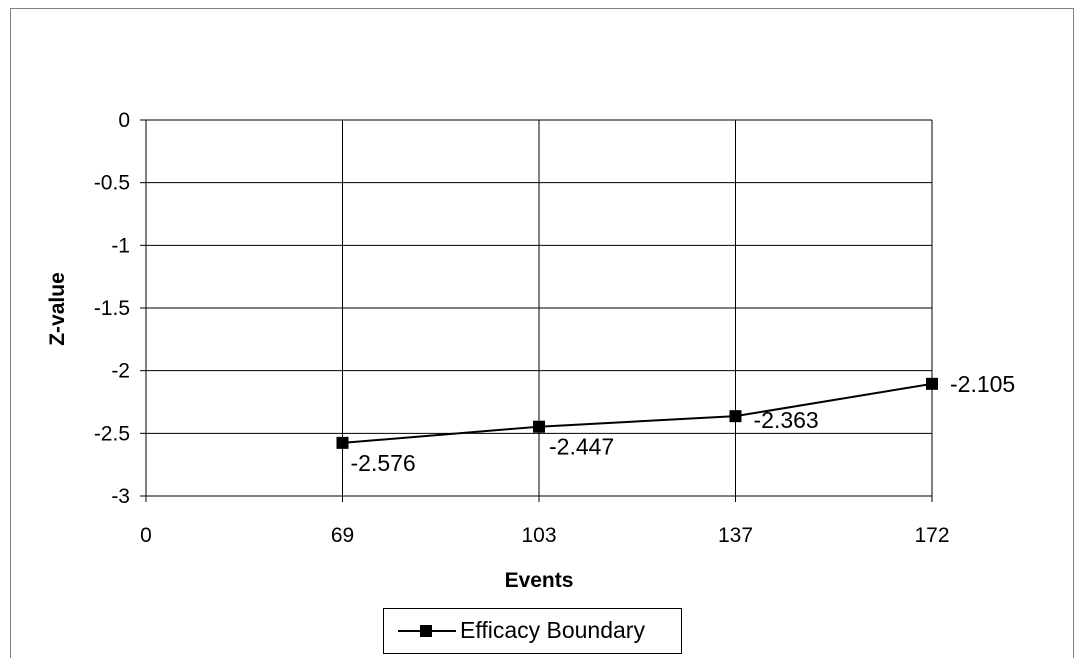 Image resolution: width=1076 pixels, height=658 pixels. What do you see at coordinates (120, 496) in the screenshot?
I see `y-tick-label: -3` at bounding box center [120, 496].